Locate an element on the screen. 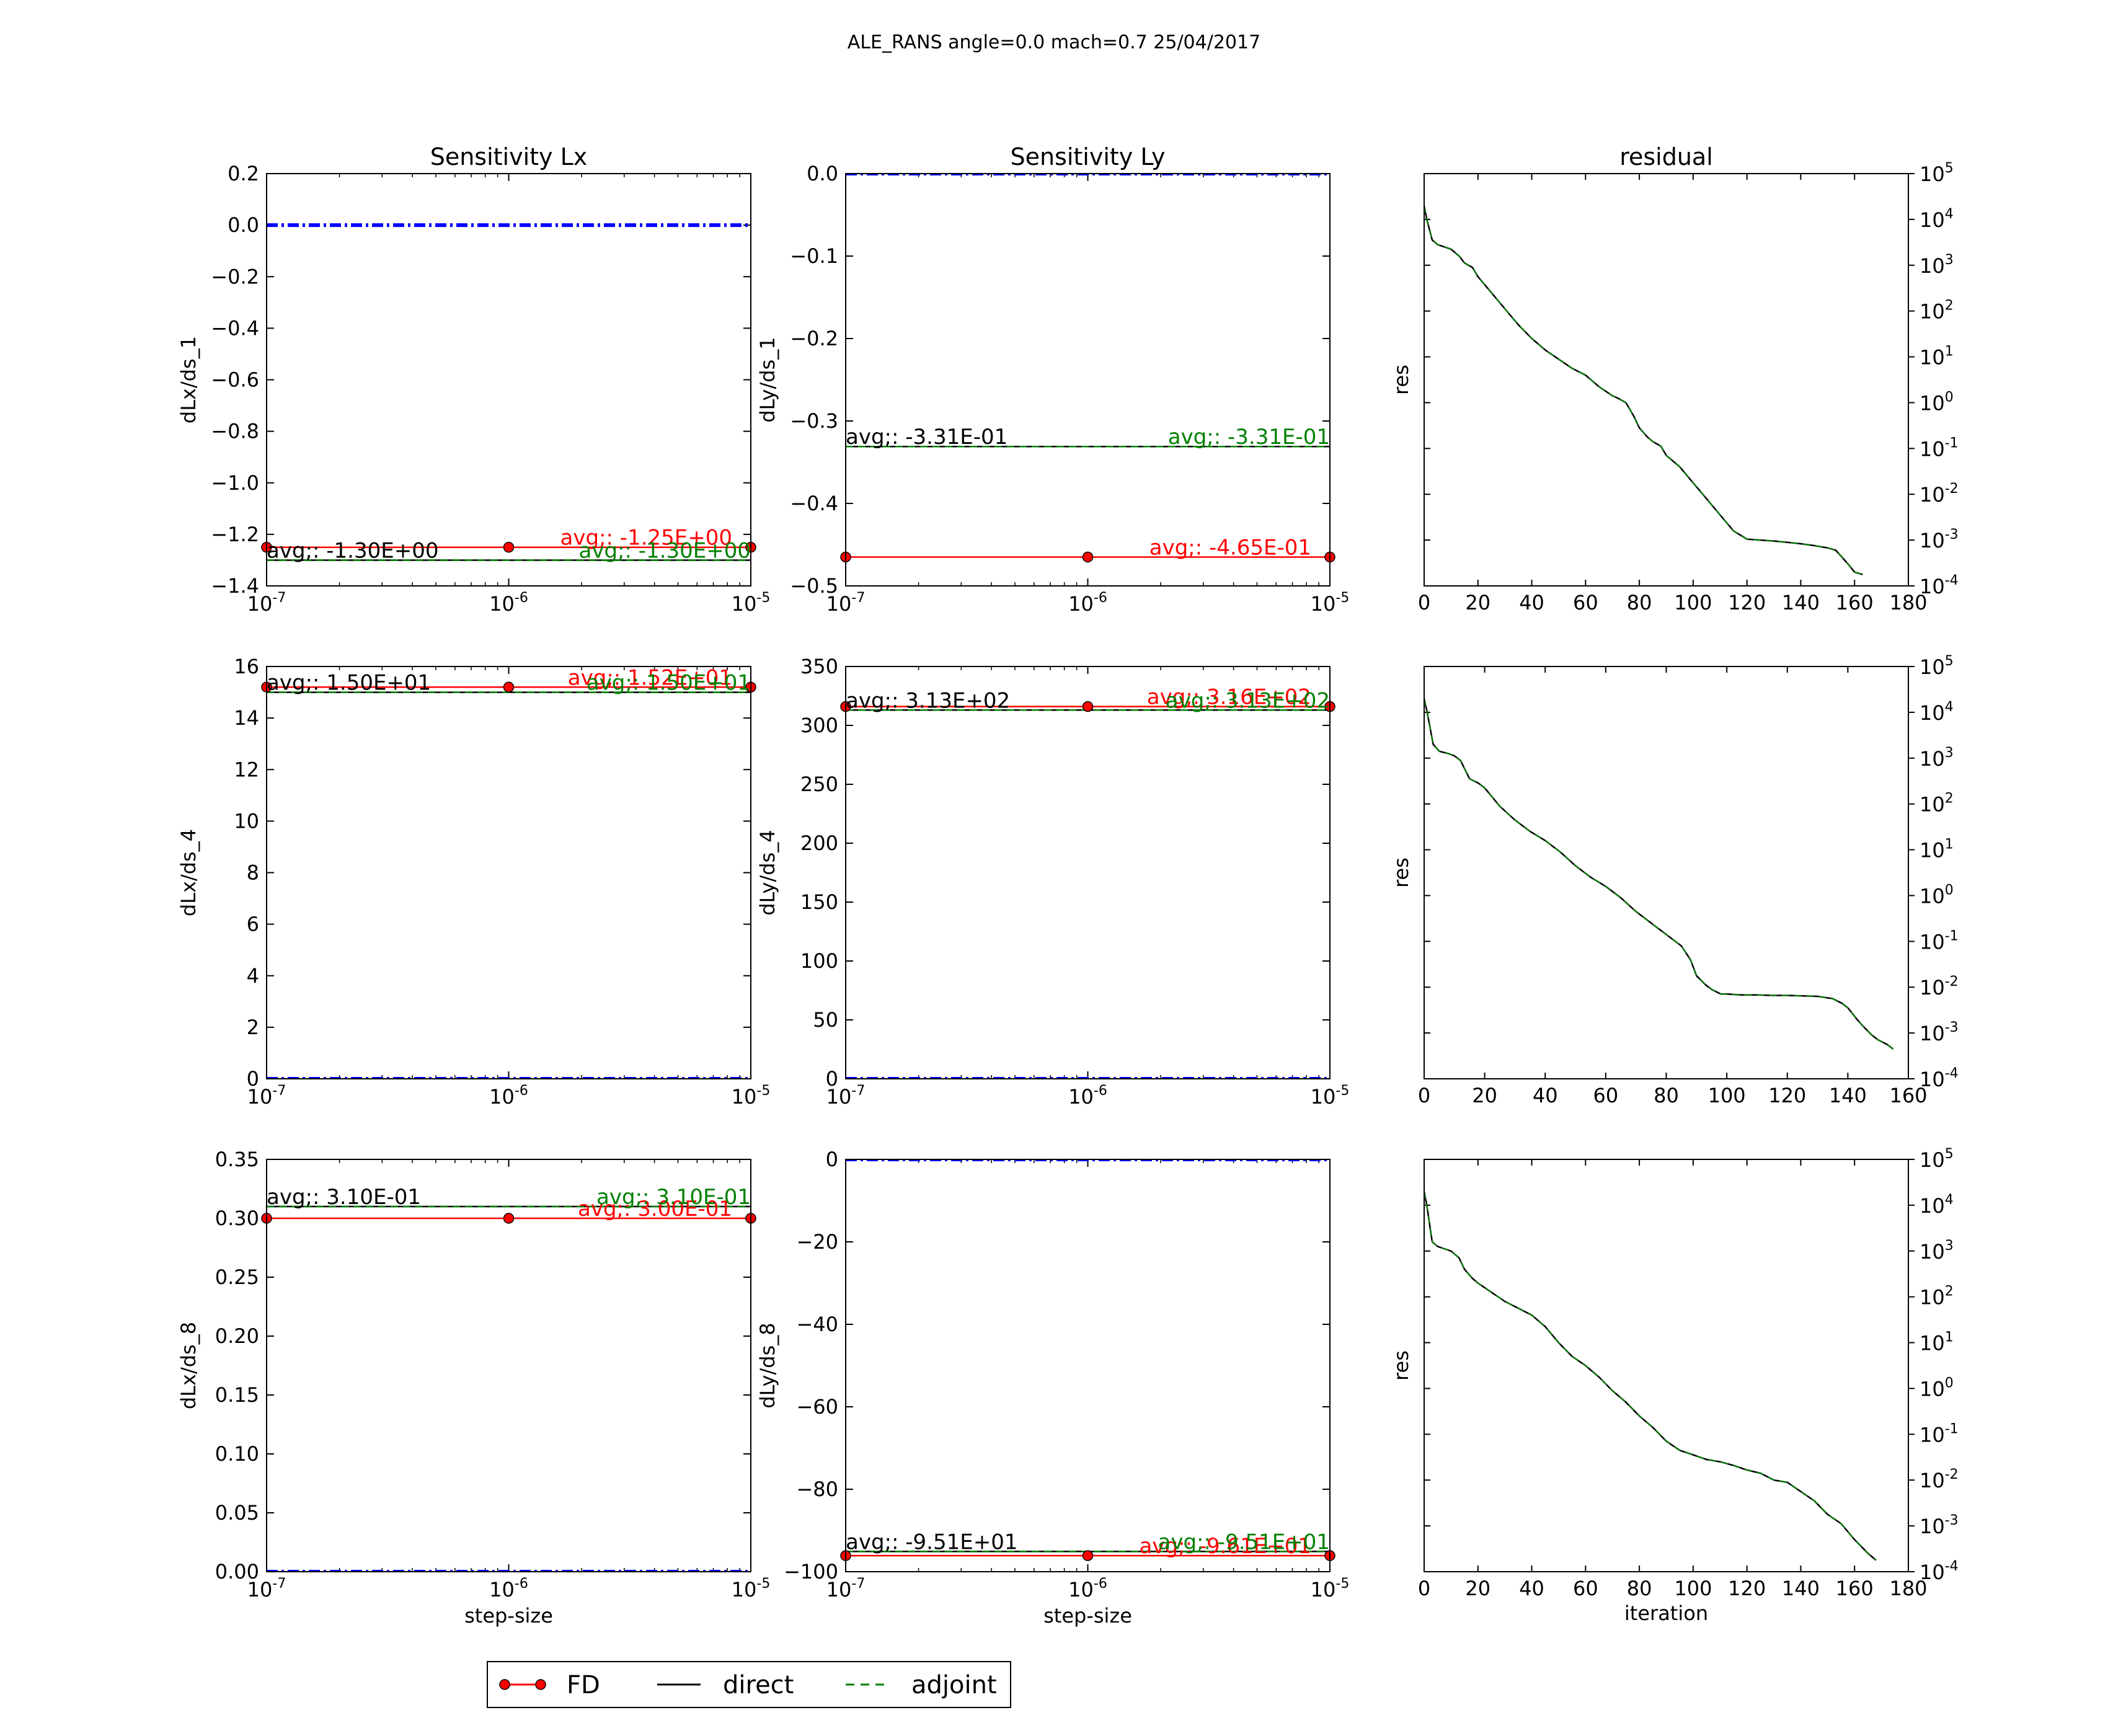 This screenshot has height=1736, width=2108. x-tick-label: 40 is located at coordinates (1545, 1095).